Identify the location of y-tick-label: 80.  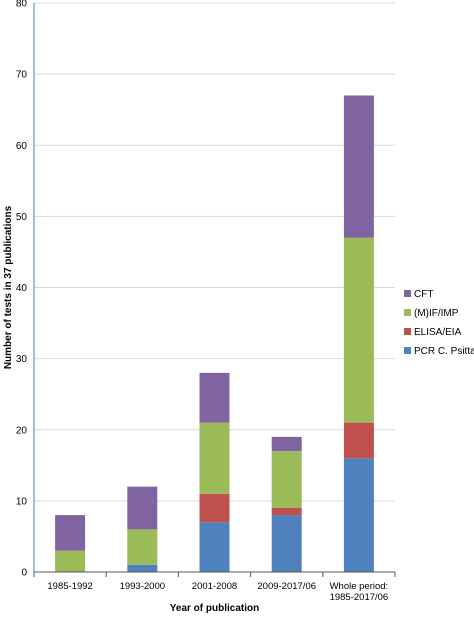
(22, 5).